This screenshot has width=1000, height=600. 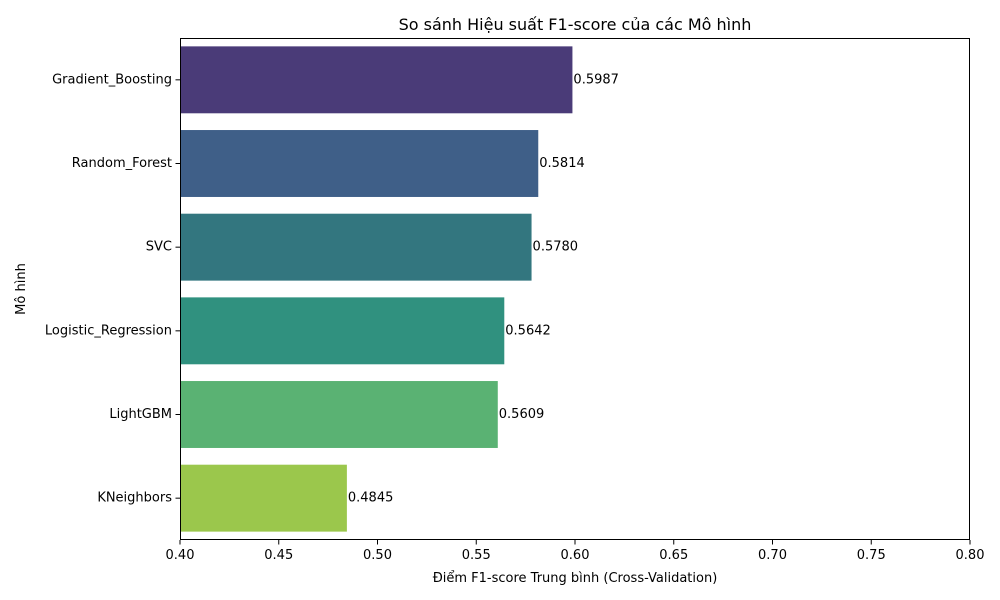 What do you see at coordinates (596, 79) in the screenshot?
I see `value-label: 0.5987` at bounding box center [596, 79].